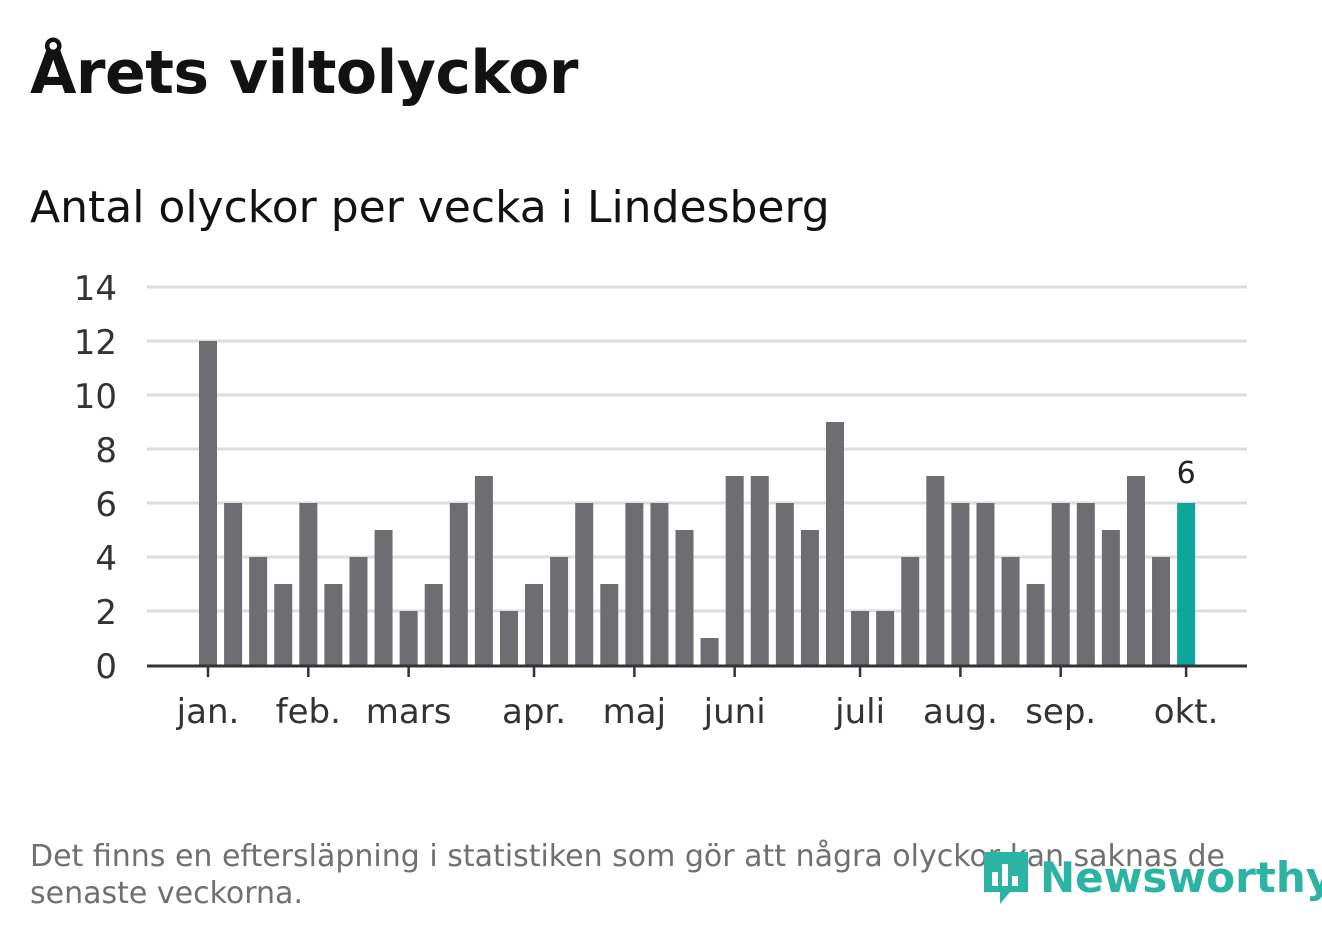 This screenshot has width=1322, height=939. I want to click on x-tick-label: apr., so click(534, 712).